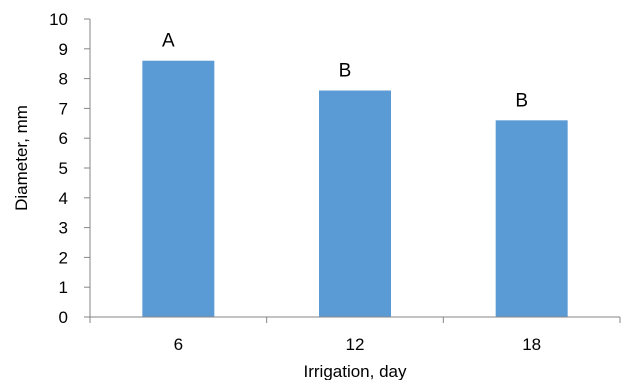 This screenshot has height=380, width=622. I want to click on y-tick-label: 7, so click(63, 108).